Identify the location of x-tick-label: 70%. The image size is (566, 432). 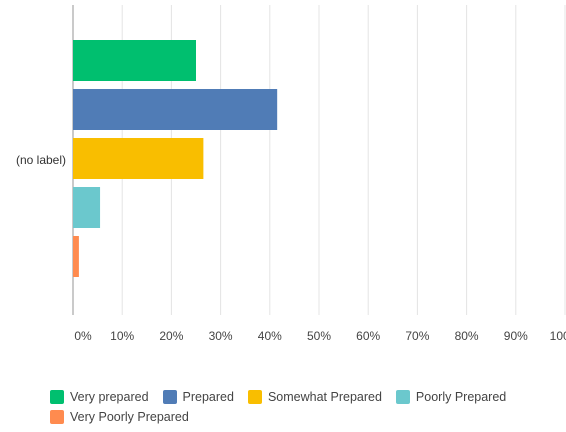
(417, 336).